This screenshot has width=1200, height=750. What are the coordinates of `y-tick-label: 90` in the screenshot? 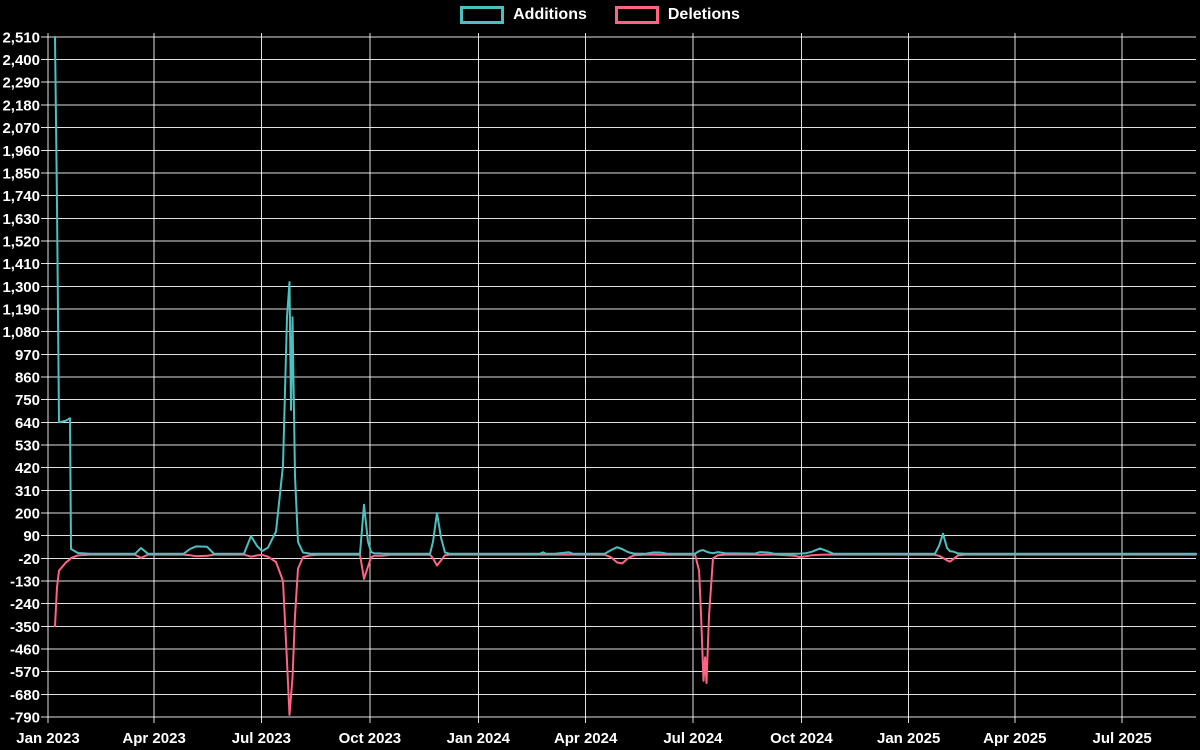 It's located at (31, 536).